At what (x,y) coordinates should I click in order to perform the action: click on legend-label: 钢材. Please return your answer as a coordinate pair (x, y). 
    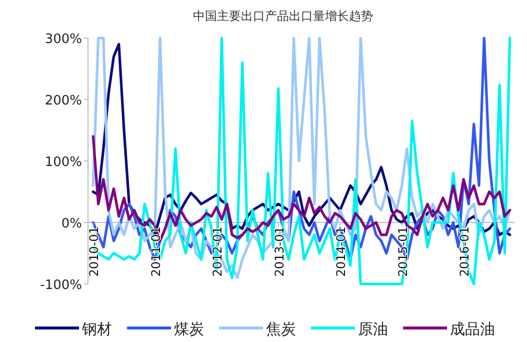
    Looking at the image, I should click on (96, 329).